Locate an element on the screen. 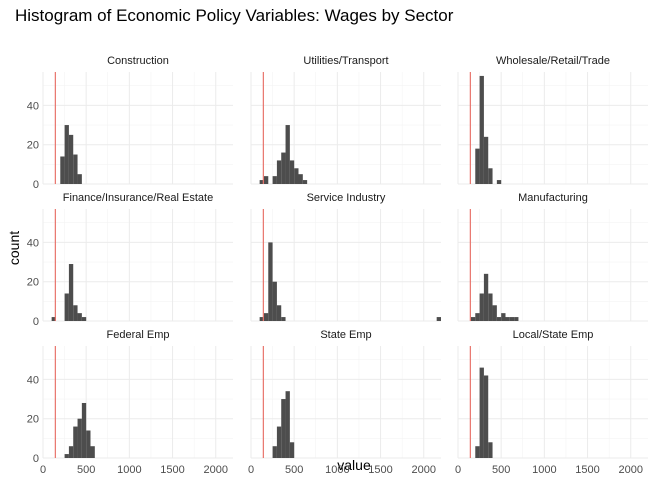  facet-strip-label: Local/State Emp is located at coordinates (553, 335).